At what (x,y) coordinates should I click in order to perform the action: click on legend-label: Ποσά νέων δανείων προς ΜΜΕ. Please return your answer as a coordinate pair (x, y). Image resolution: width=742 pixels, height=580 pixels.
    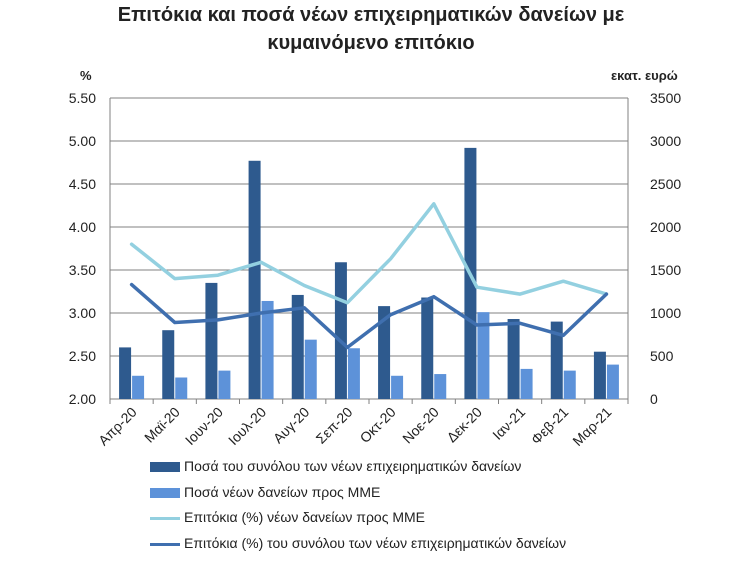
    Looking at the image, I should click on (282, 491).